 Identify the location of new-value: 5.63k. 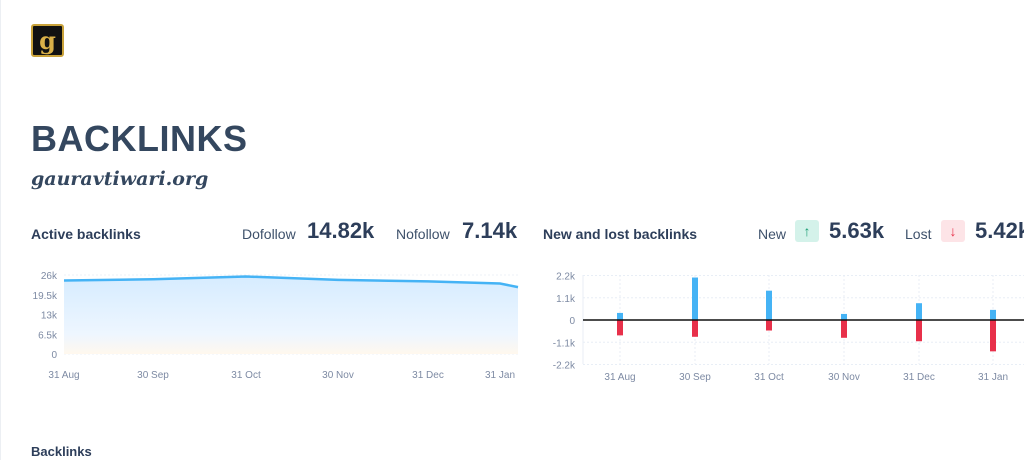
(857, 230).